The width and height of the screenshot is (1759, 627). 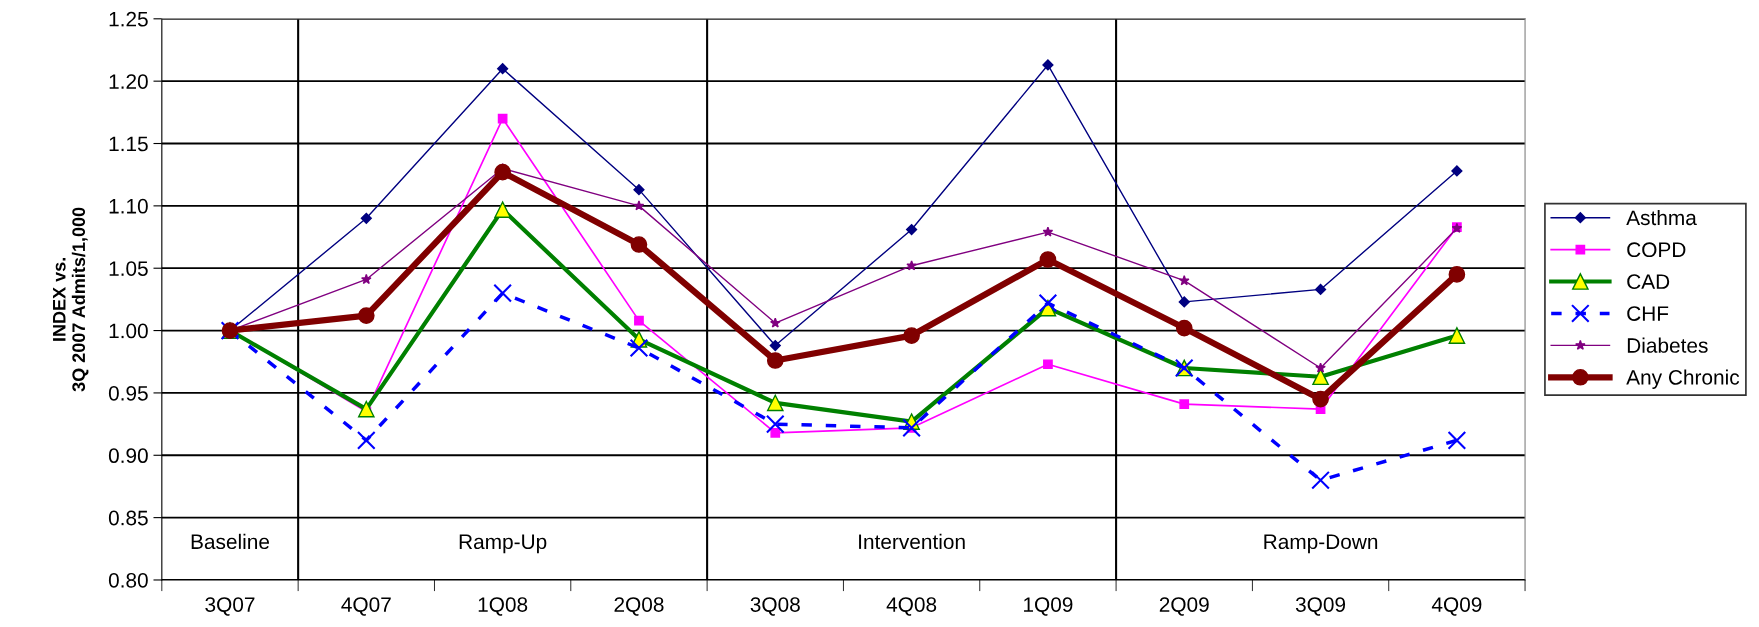 I want to click on x-tick-label: 4Q07, so click(x=366, y=606).